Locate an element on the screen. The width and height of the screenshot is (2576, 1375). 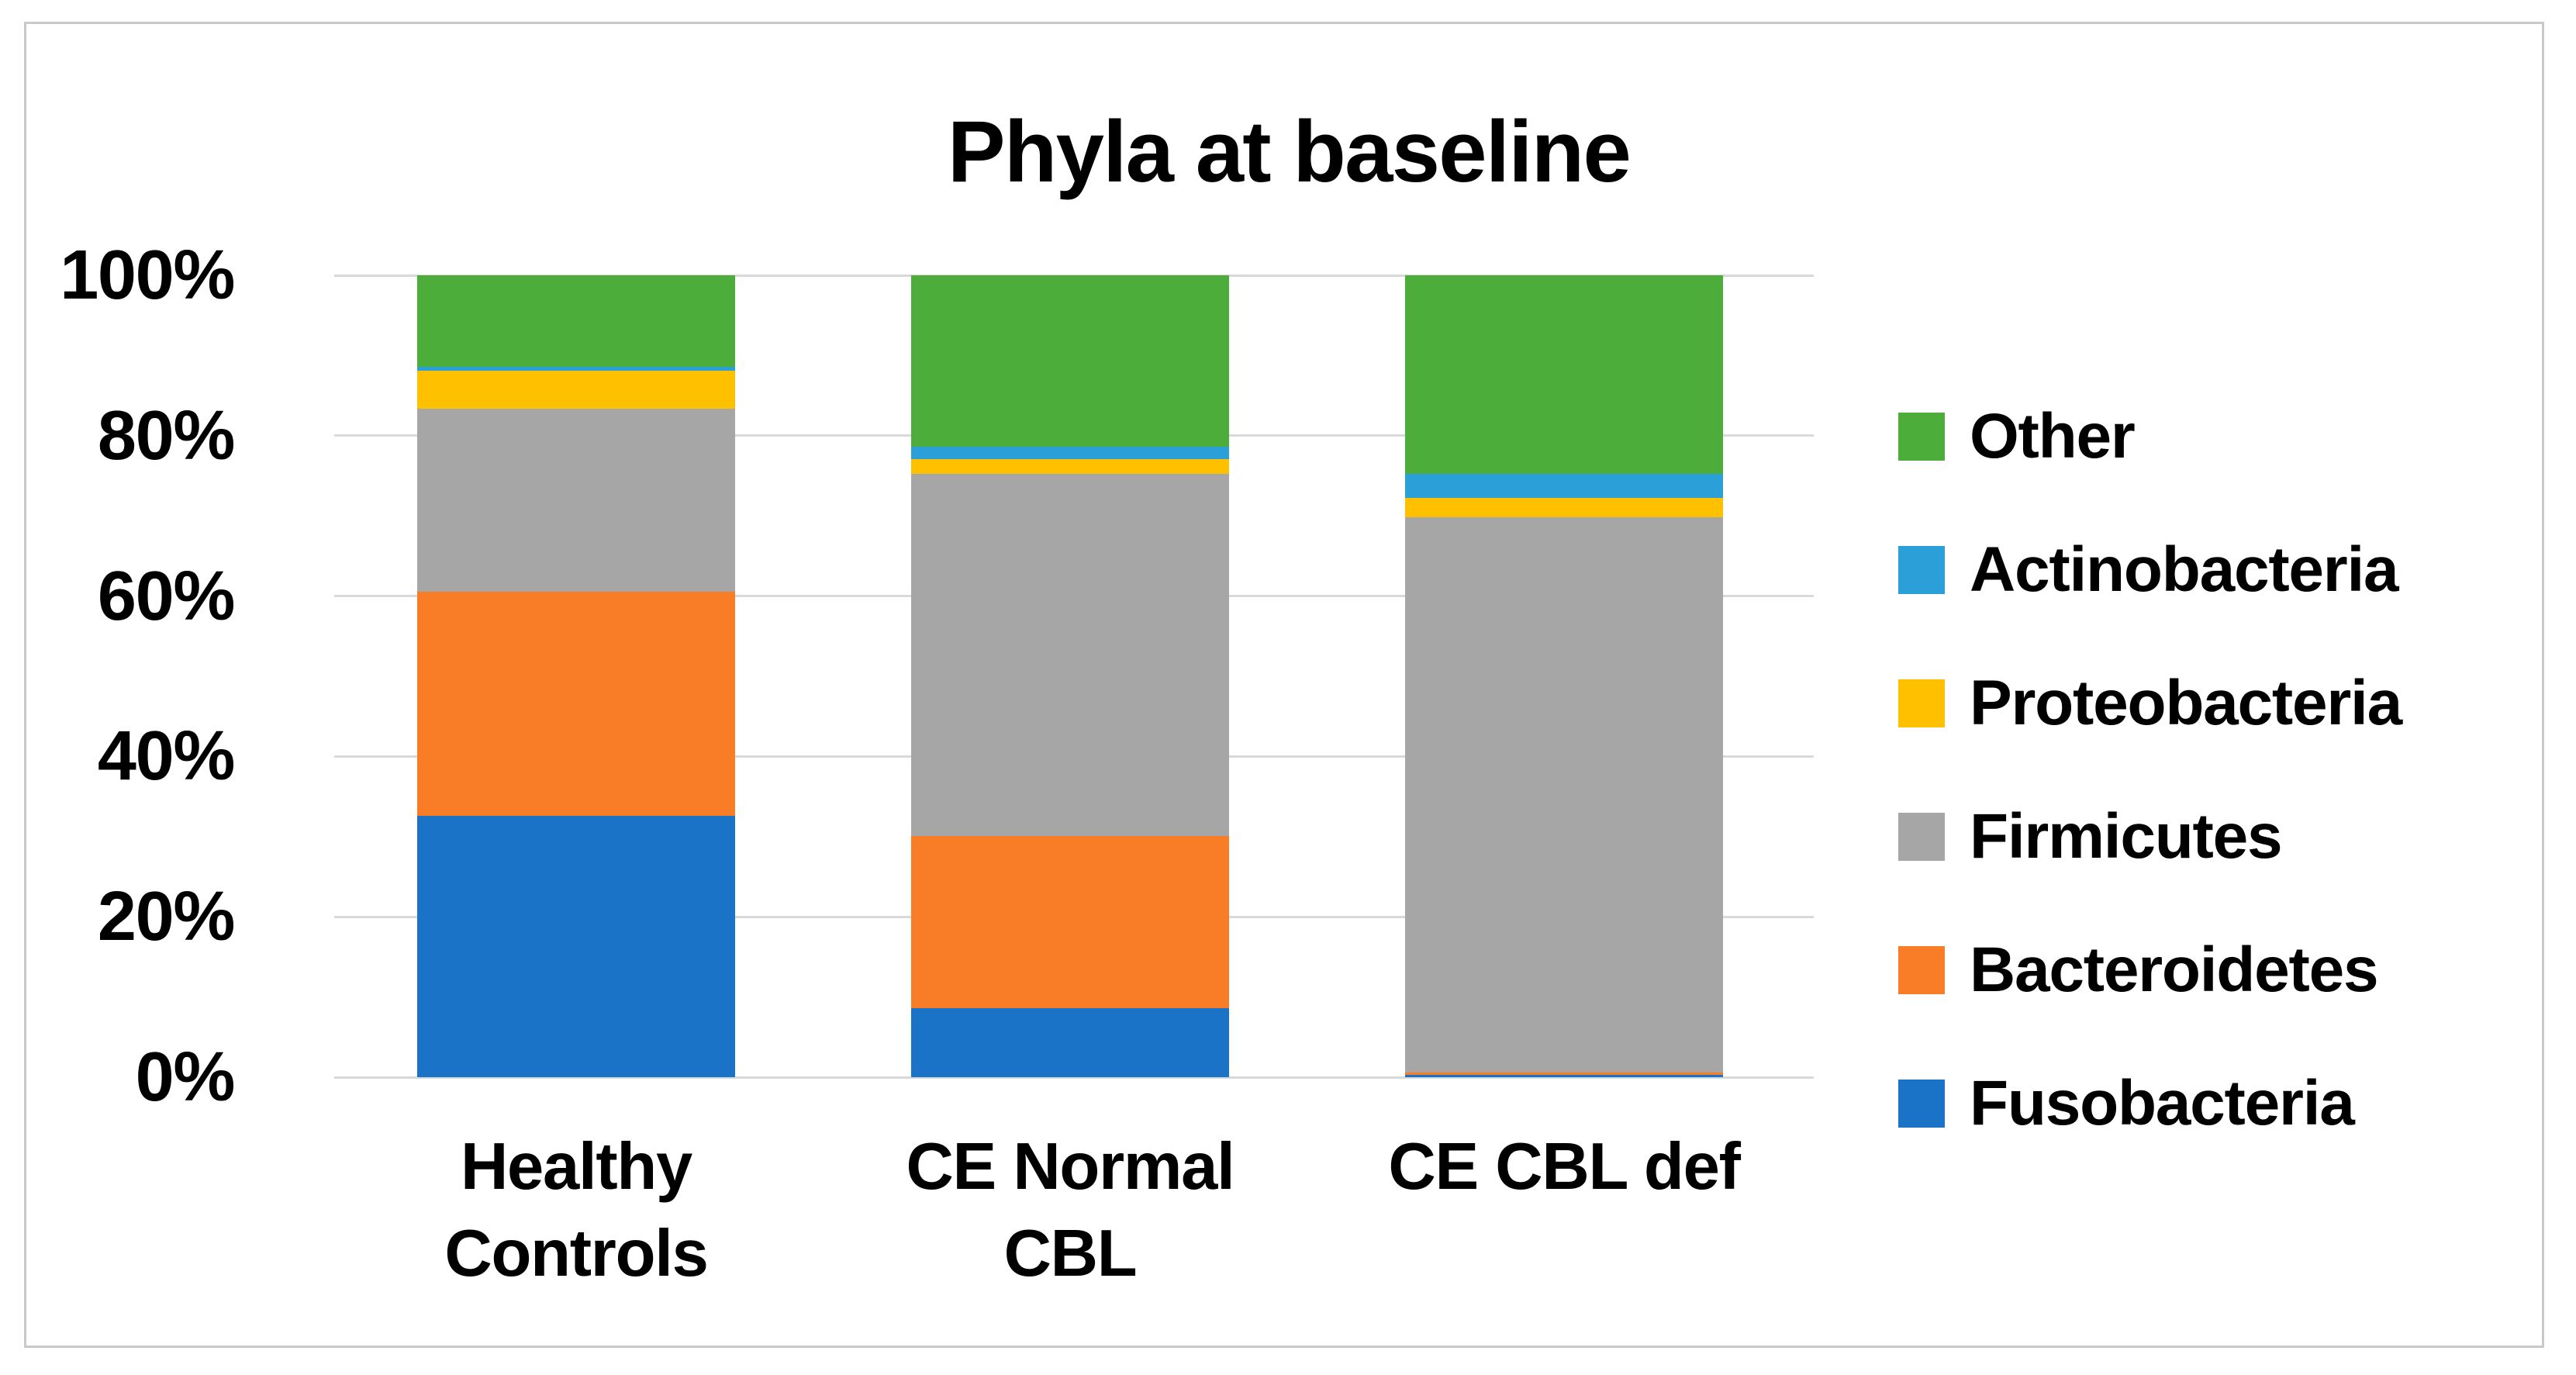
legend-swatch-bacteroidetes is located at coordinates (1922, 970).